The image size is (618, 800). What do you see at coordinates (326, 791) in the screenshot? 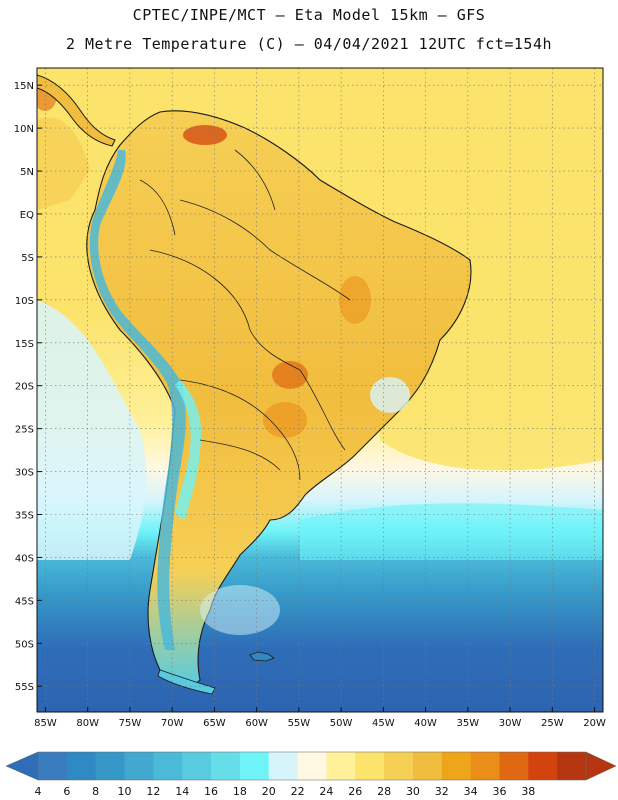
I see `colorbar-label: 24` at bounding box center [326, 791].